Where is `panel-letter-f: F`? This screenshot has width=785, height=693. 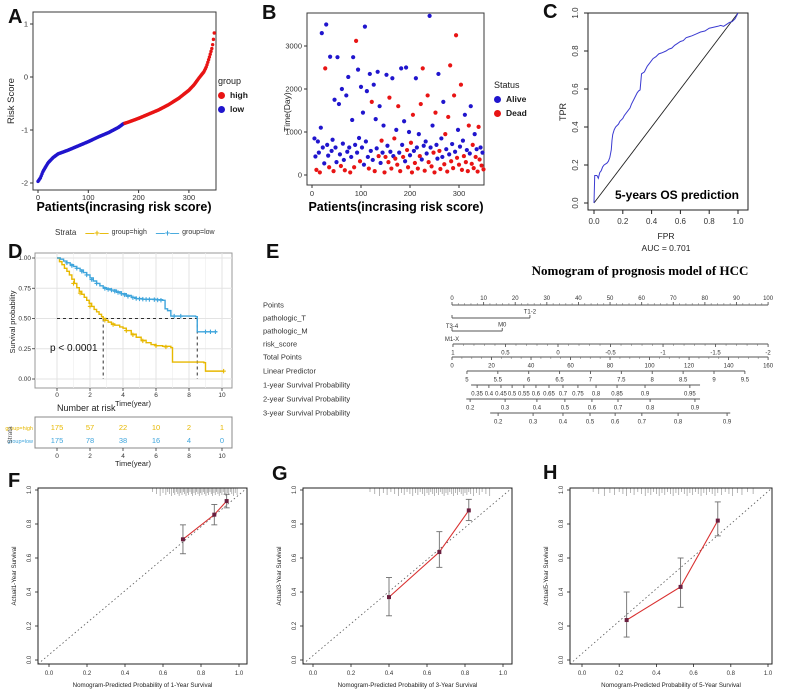
panel-letter-f: F is located at coordinates (14, 481).